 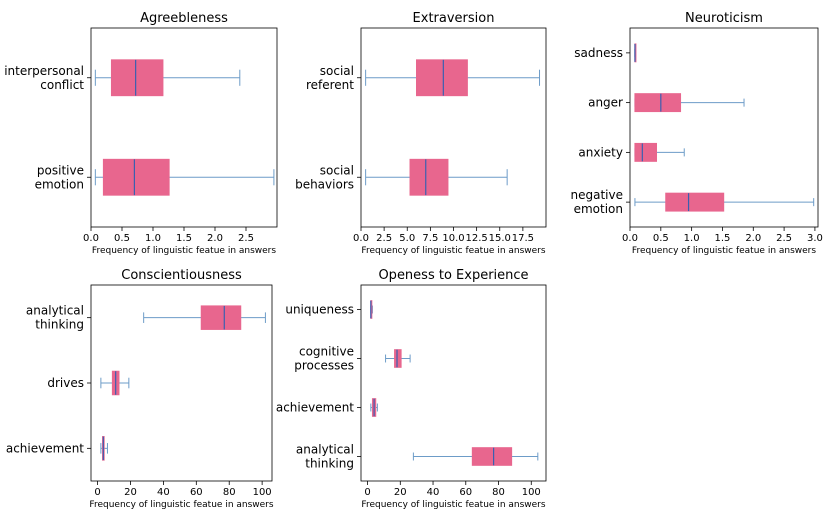 What do you see at coordinates (324, 366) in the screenshot?
I see `y-tick-label: processes` at bounding box center [324, 366].